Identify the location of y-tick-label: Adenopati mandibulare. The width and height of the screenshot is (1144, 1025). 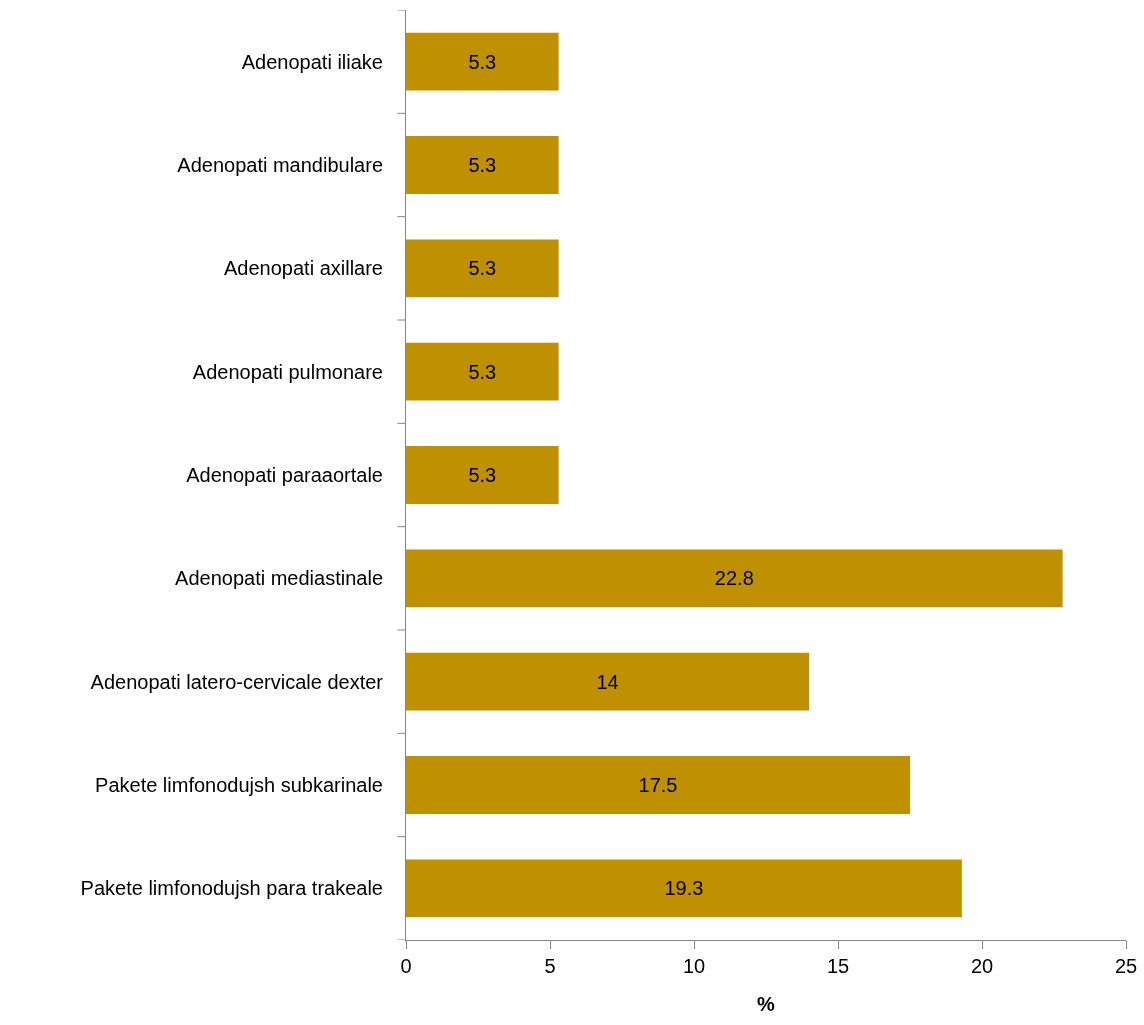
(280, 165).